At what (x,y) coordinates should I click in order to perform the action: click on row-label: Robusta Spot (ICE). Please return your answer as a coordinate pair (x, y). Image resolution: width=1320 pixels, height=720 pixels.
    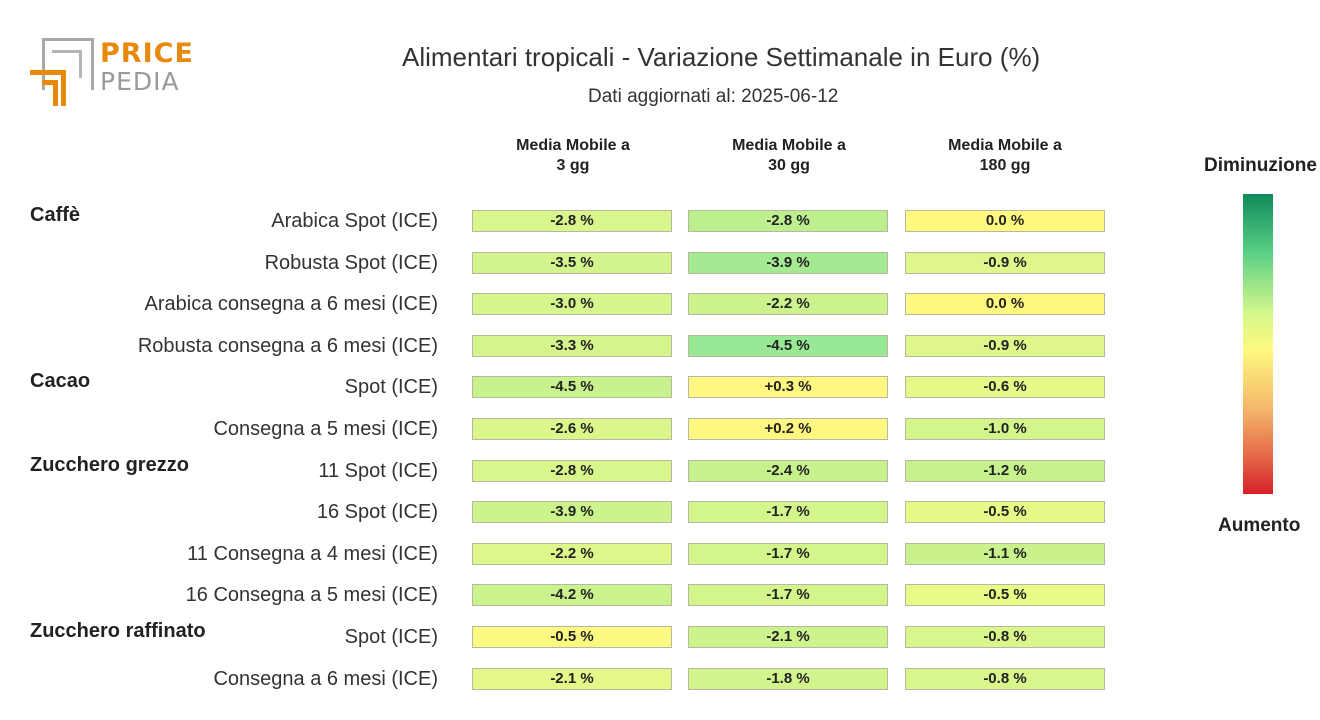
    Looking at the image, I should click on (351, 262).